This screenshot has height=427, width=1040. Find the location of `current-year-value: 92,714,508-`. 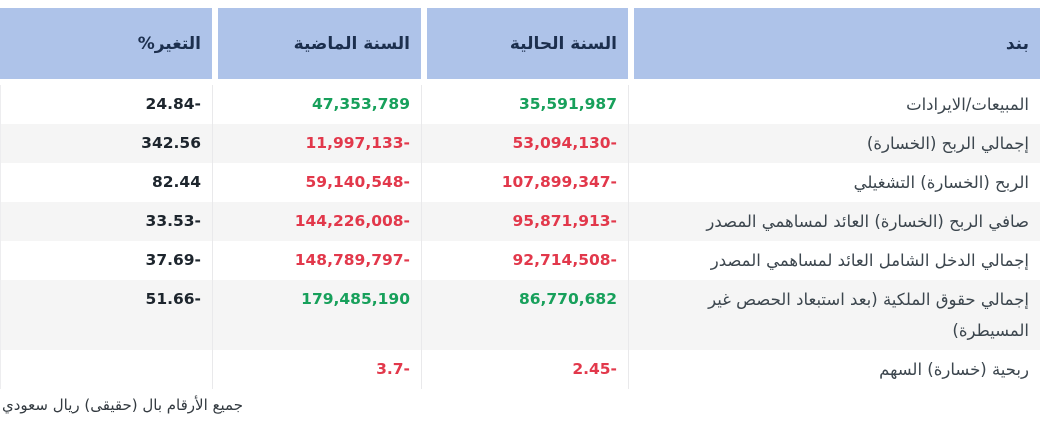

current-year-value: 92,714,508- is located at coordinates (524, 260).